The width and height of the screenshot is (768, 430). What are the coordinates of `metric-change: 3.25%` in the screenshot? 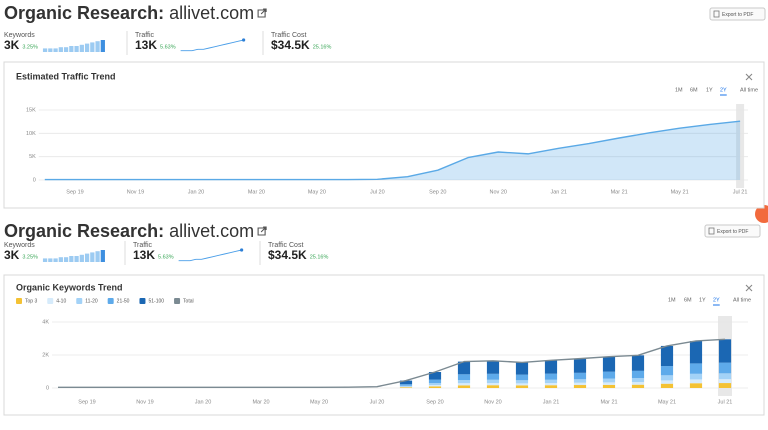 It's located at (30, 47).